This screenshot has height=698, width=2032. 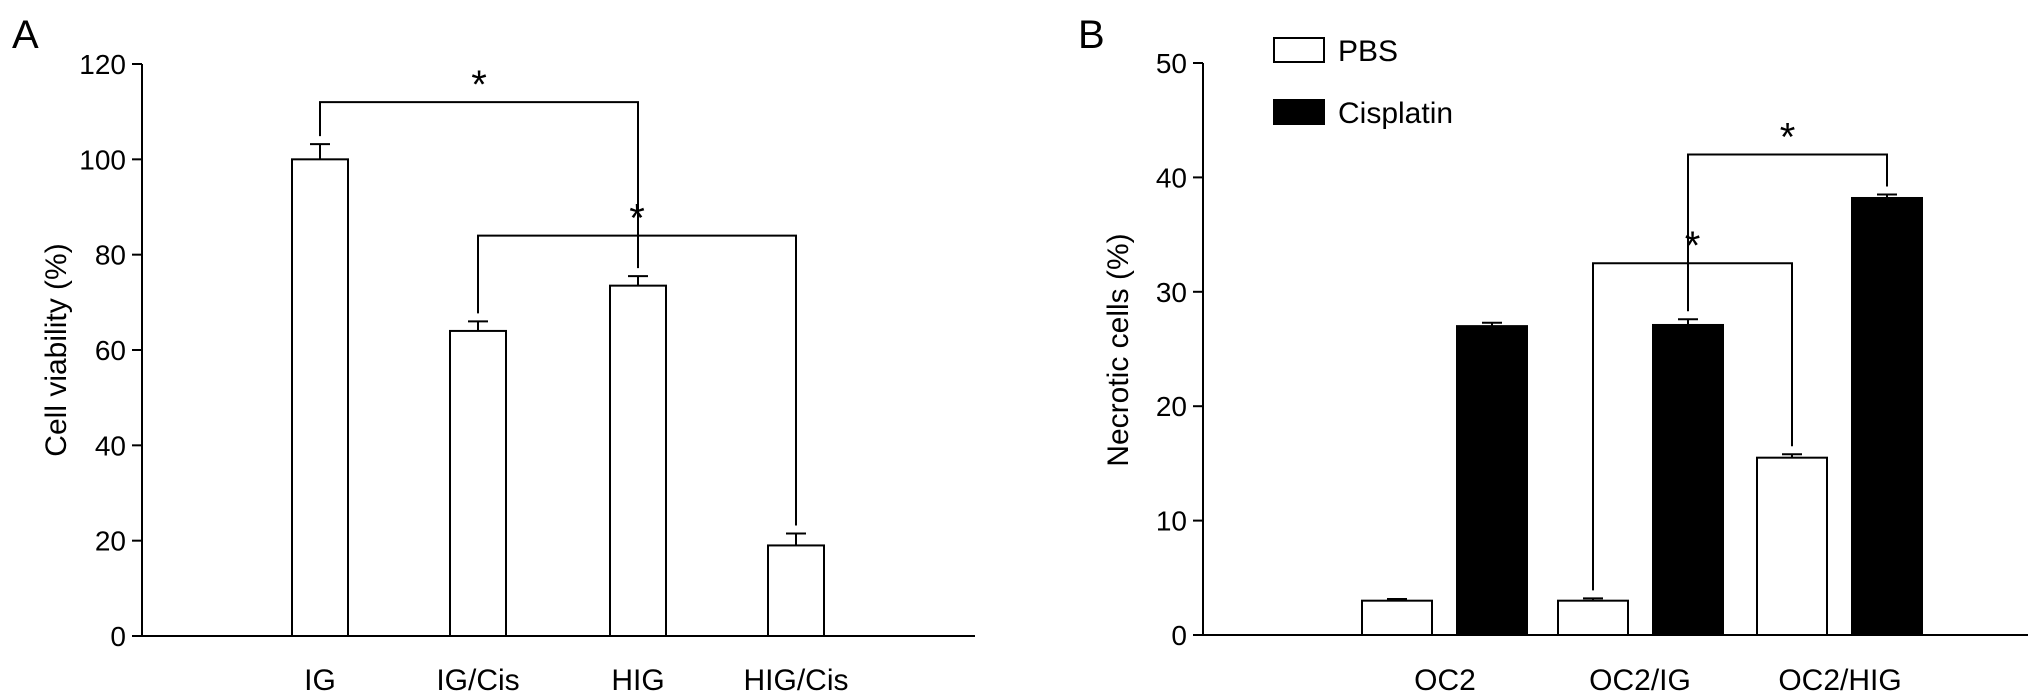 I want to click on panel-a-category-label: HIG/Cis, so click(x=796, y=680).